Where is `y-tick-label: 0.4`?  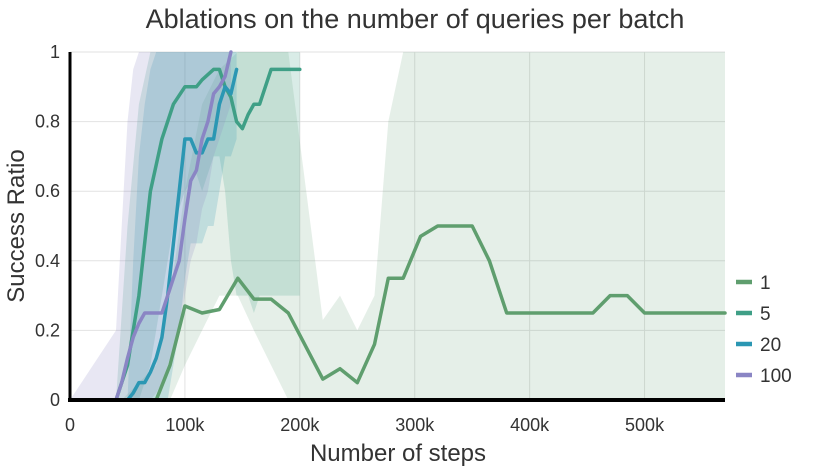 y-tick-label: 0.4 is located at coordinates (47, 261).